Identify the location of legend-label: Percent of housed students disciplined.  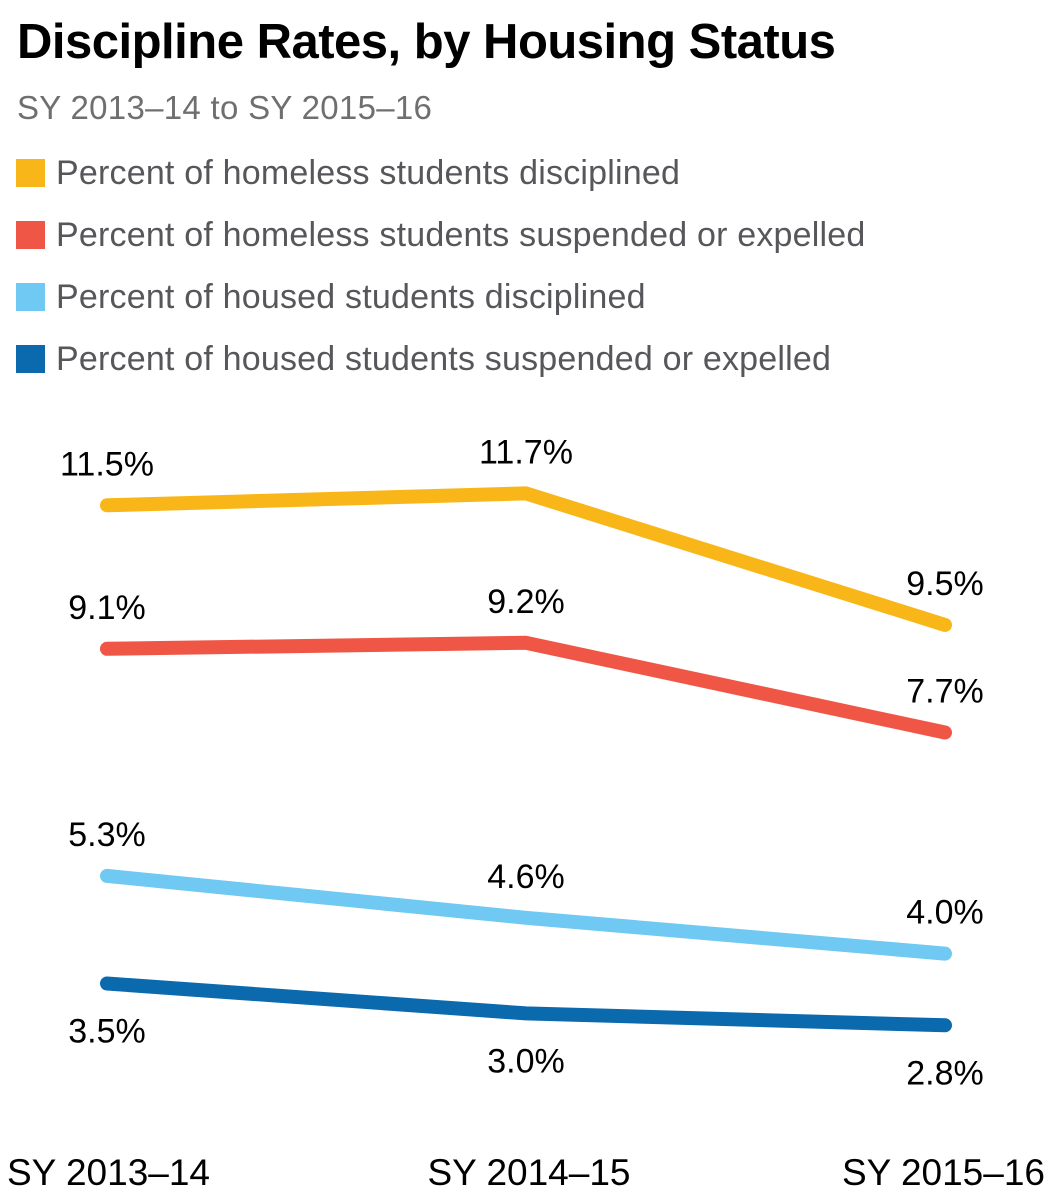
(351, 296).